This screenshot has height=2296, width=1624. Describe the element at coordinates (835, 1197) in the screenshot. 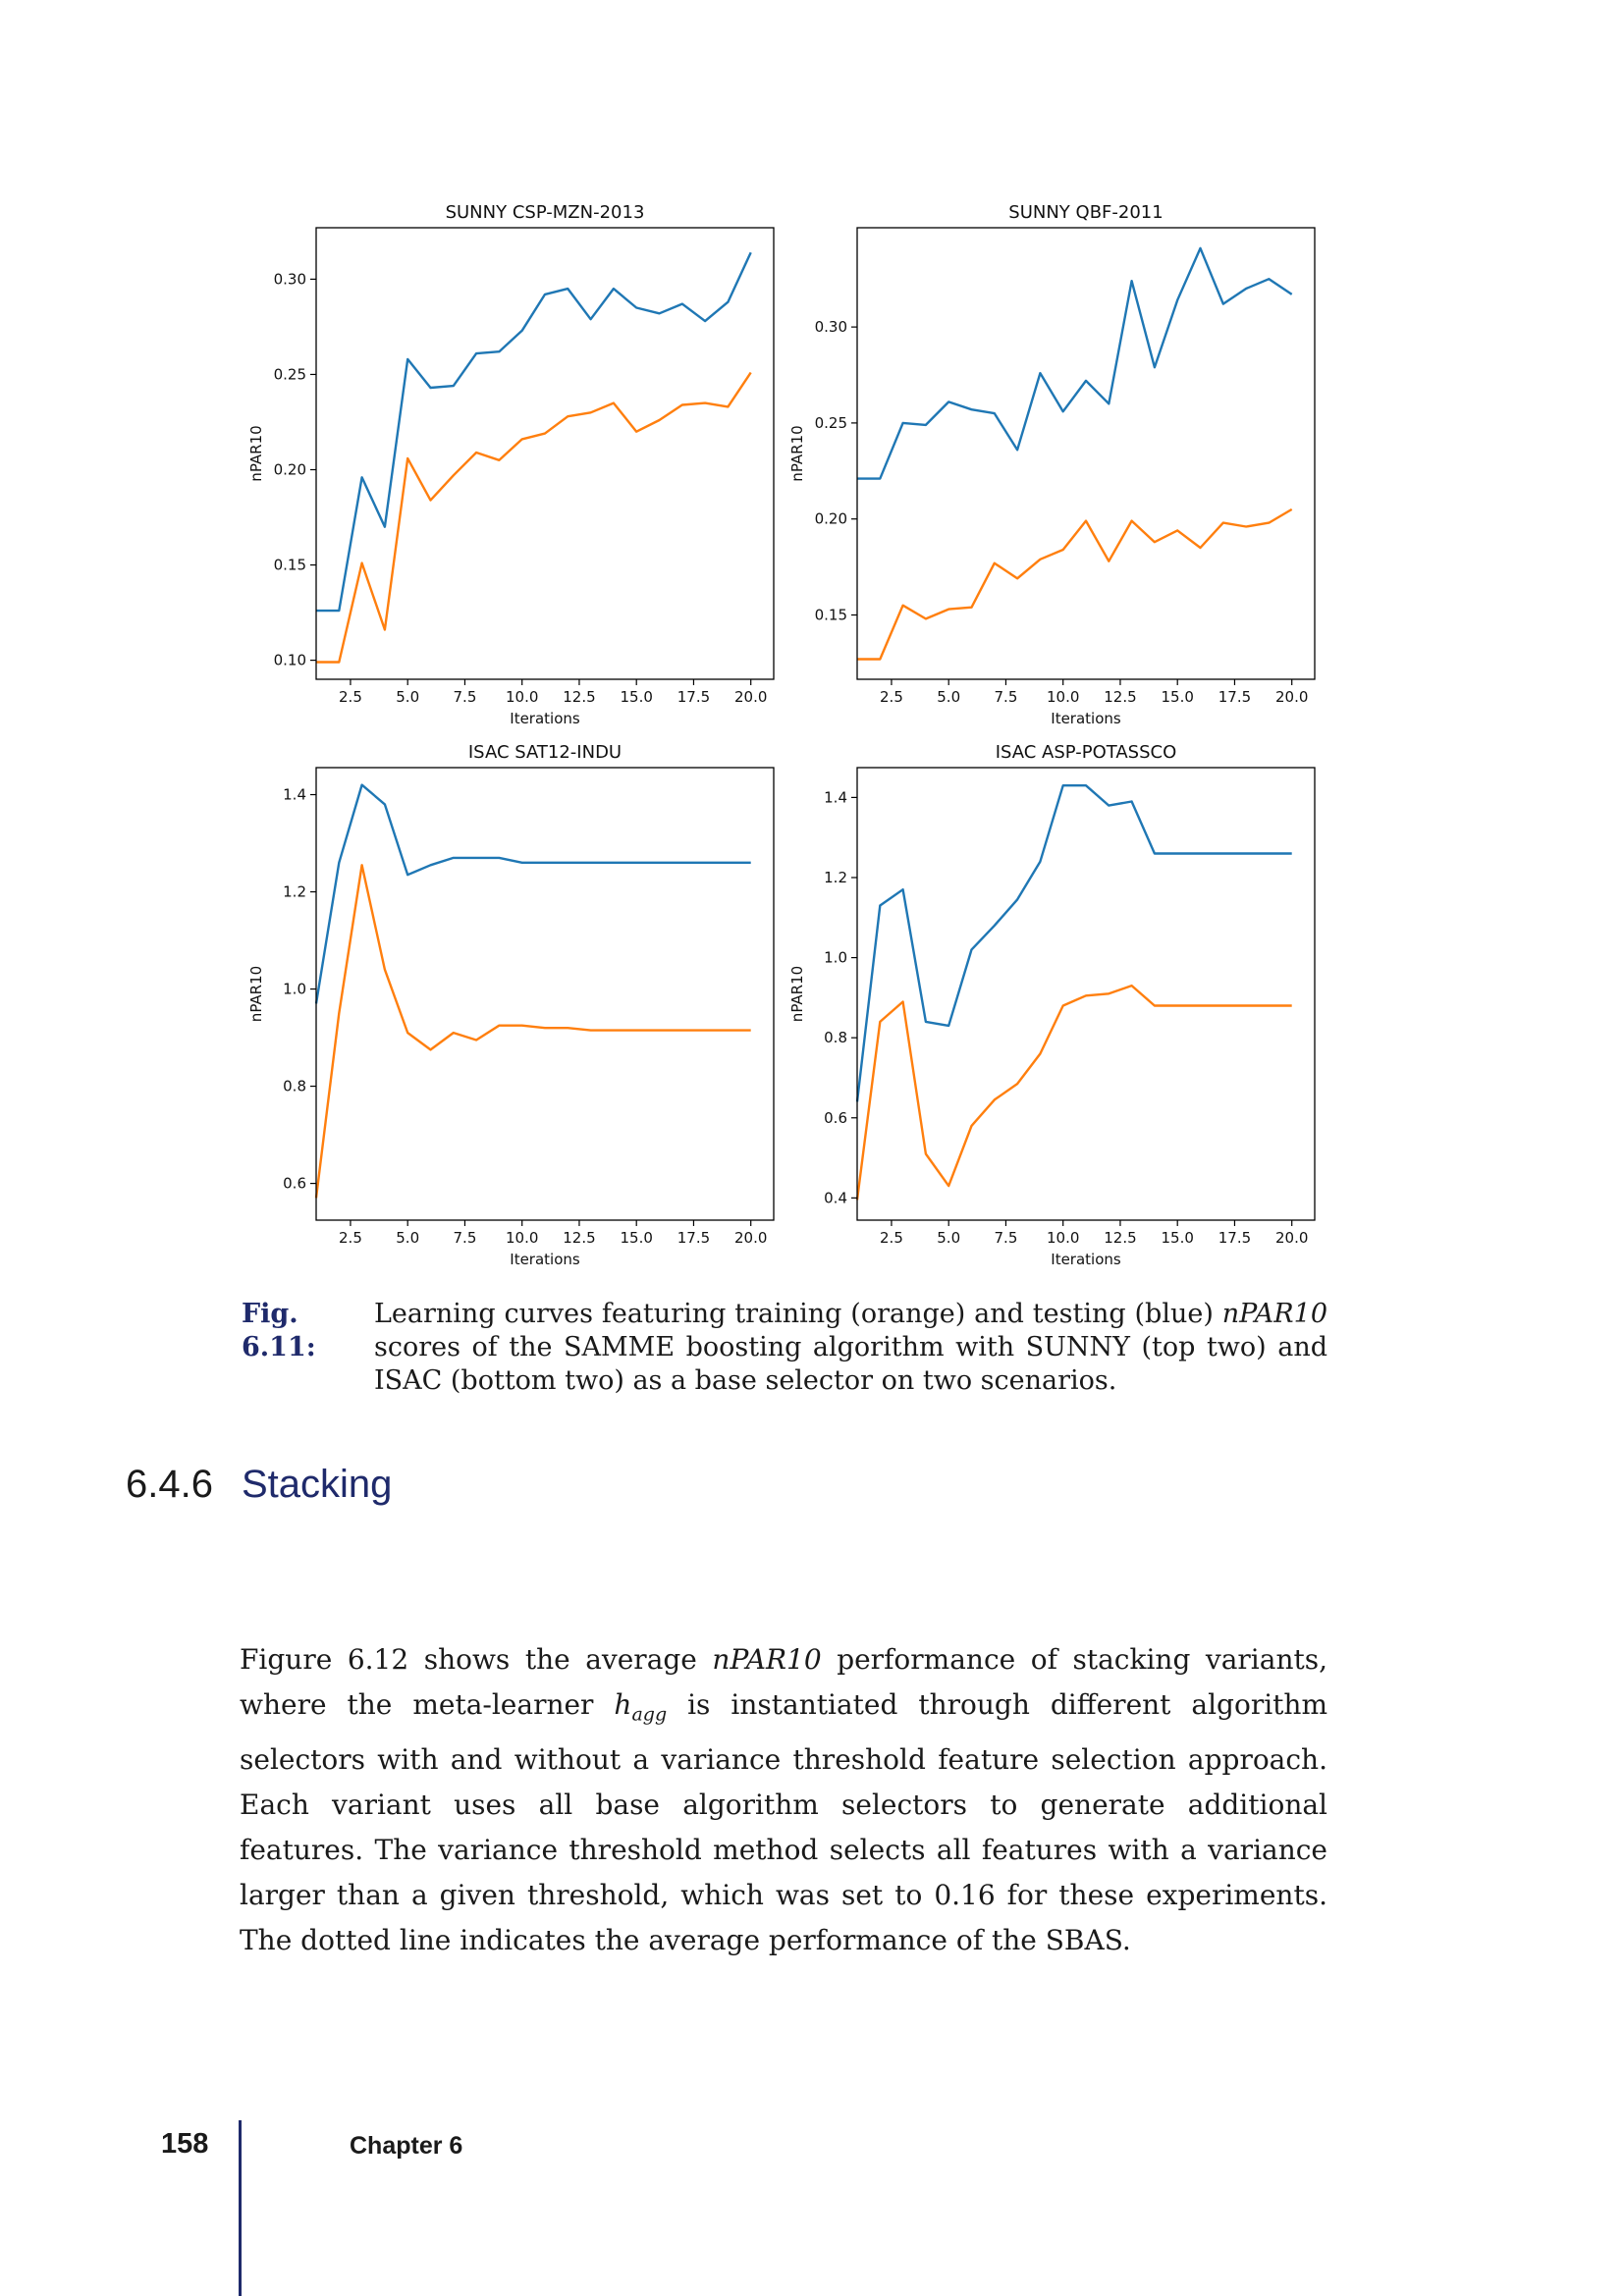

I see `y-tick-label: 0.4` at that location.